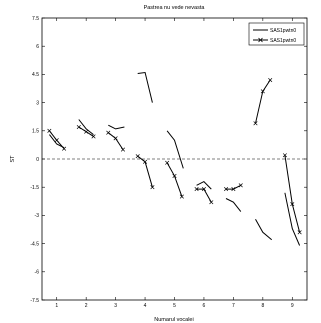 Image resolution: width=321 pixels, height=323 pixels. I want to click on y-tick-label: 1.5, so click(35, 132).